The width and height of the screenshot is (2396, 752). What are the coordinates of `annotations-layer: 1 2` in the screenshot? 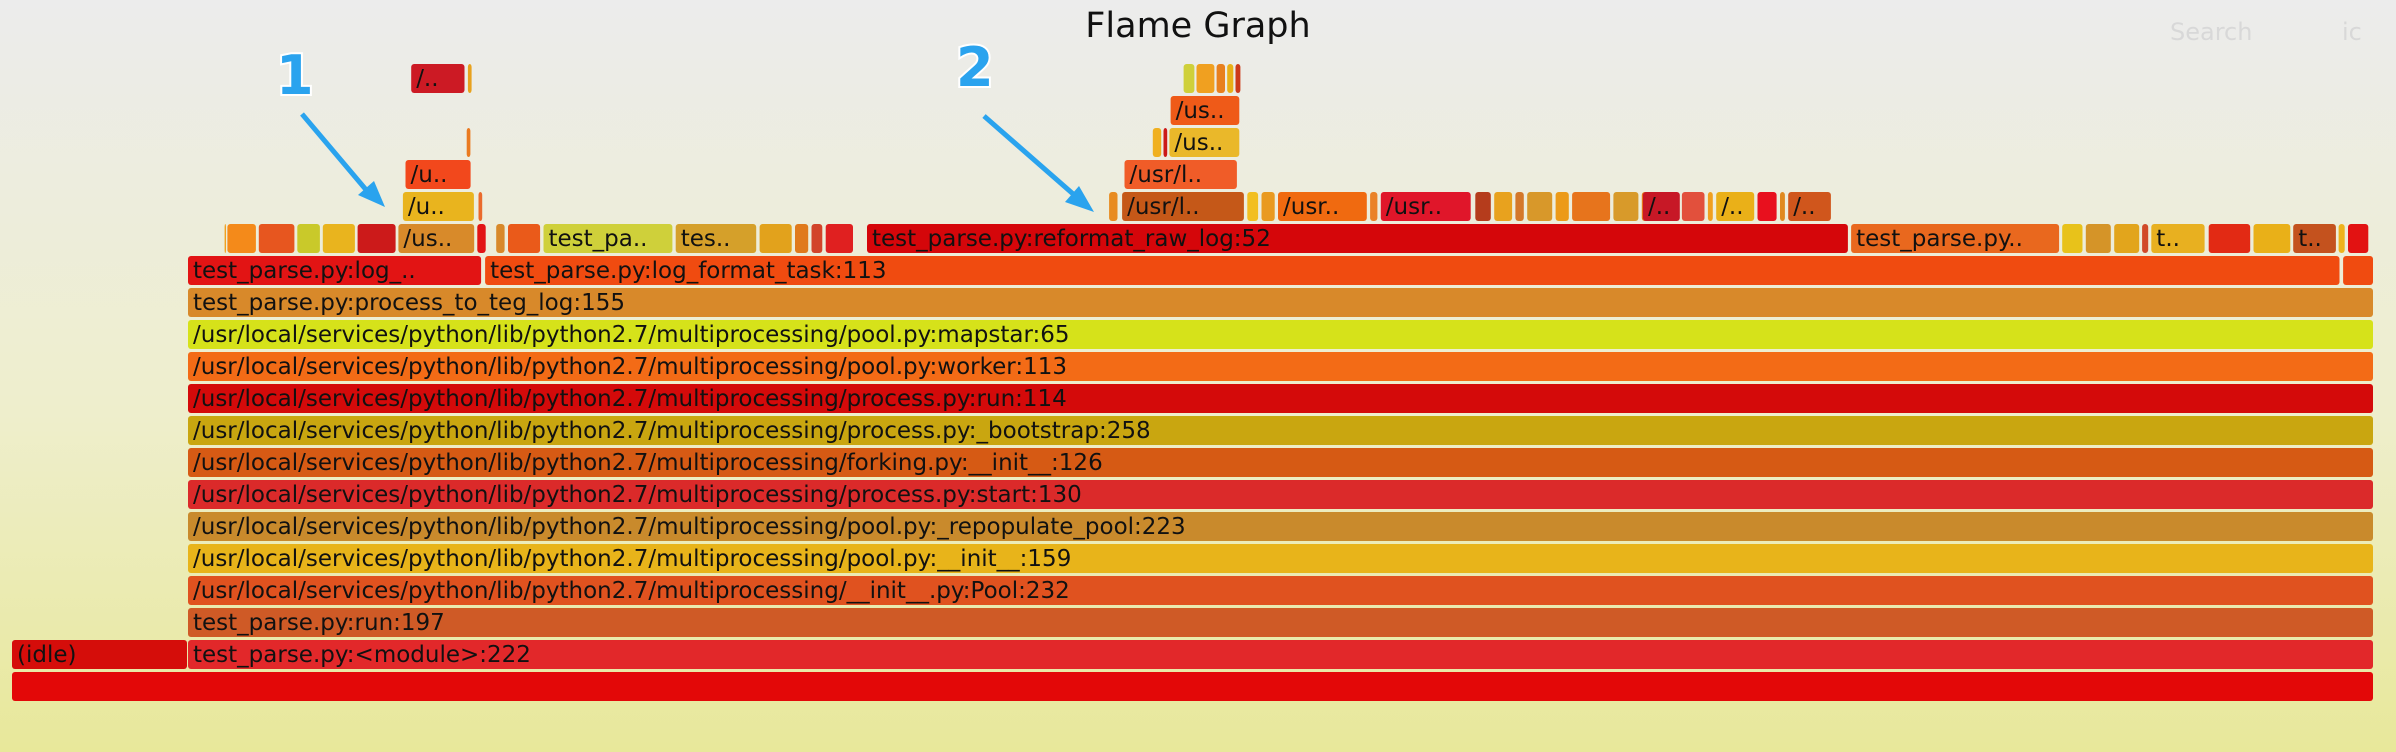 It's located at (684, 123).